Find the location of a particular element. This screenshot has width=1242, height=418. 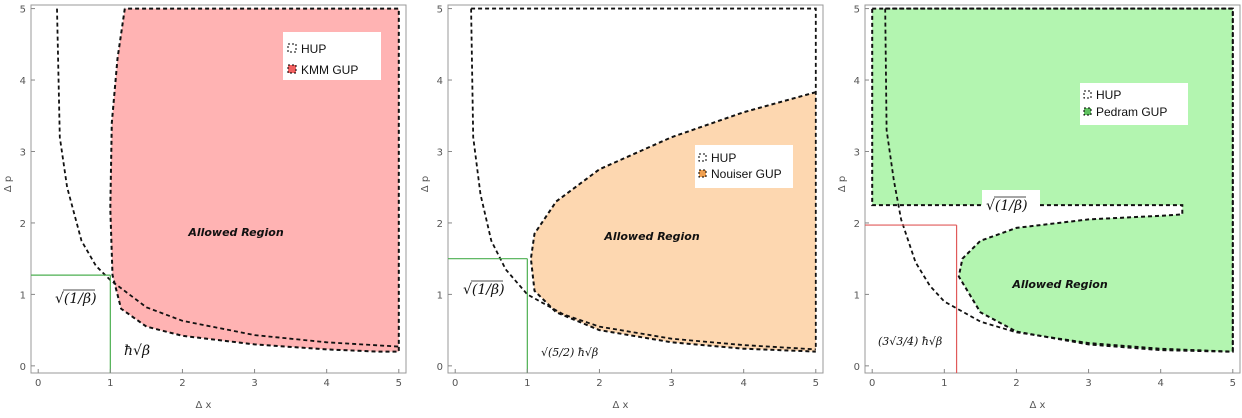

legend: HUP Nouiser GUP is located at coordinates (744, 166).